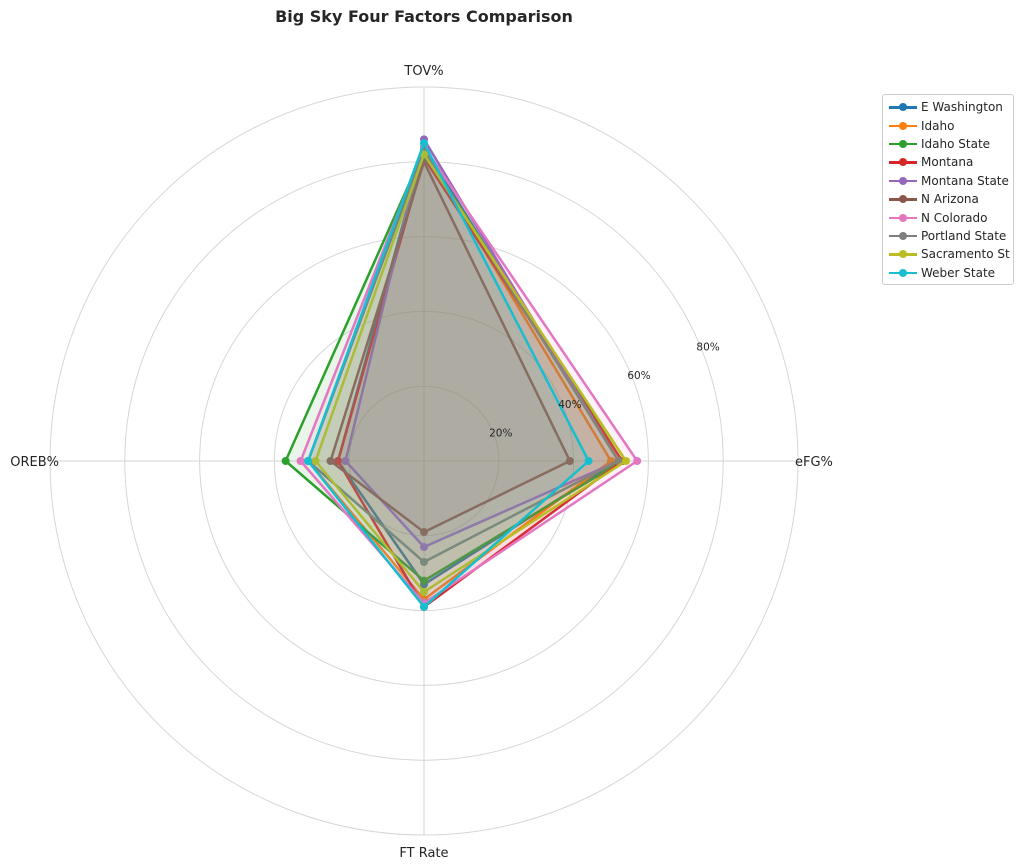  What do you see at coordinates (423, 71) in the screenshot?
I see `axis-label: TOV%` at bounding box center [423, 71].